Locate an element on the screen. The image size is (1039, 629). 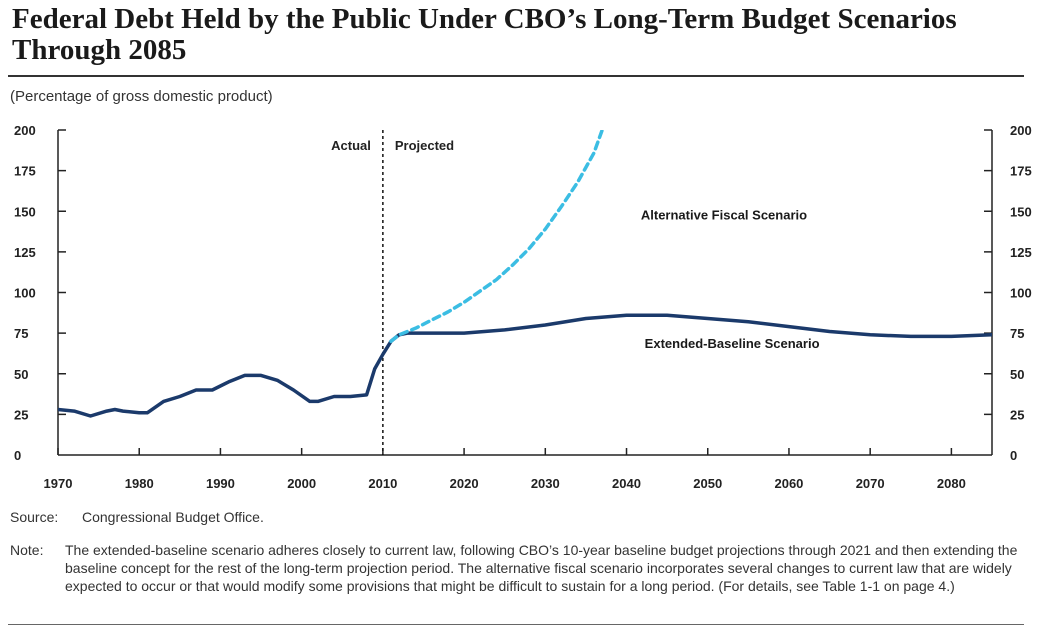
y-tick-label-right: 50 is located at coordinates (1017, 374).